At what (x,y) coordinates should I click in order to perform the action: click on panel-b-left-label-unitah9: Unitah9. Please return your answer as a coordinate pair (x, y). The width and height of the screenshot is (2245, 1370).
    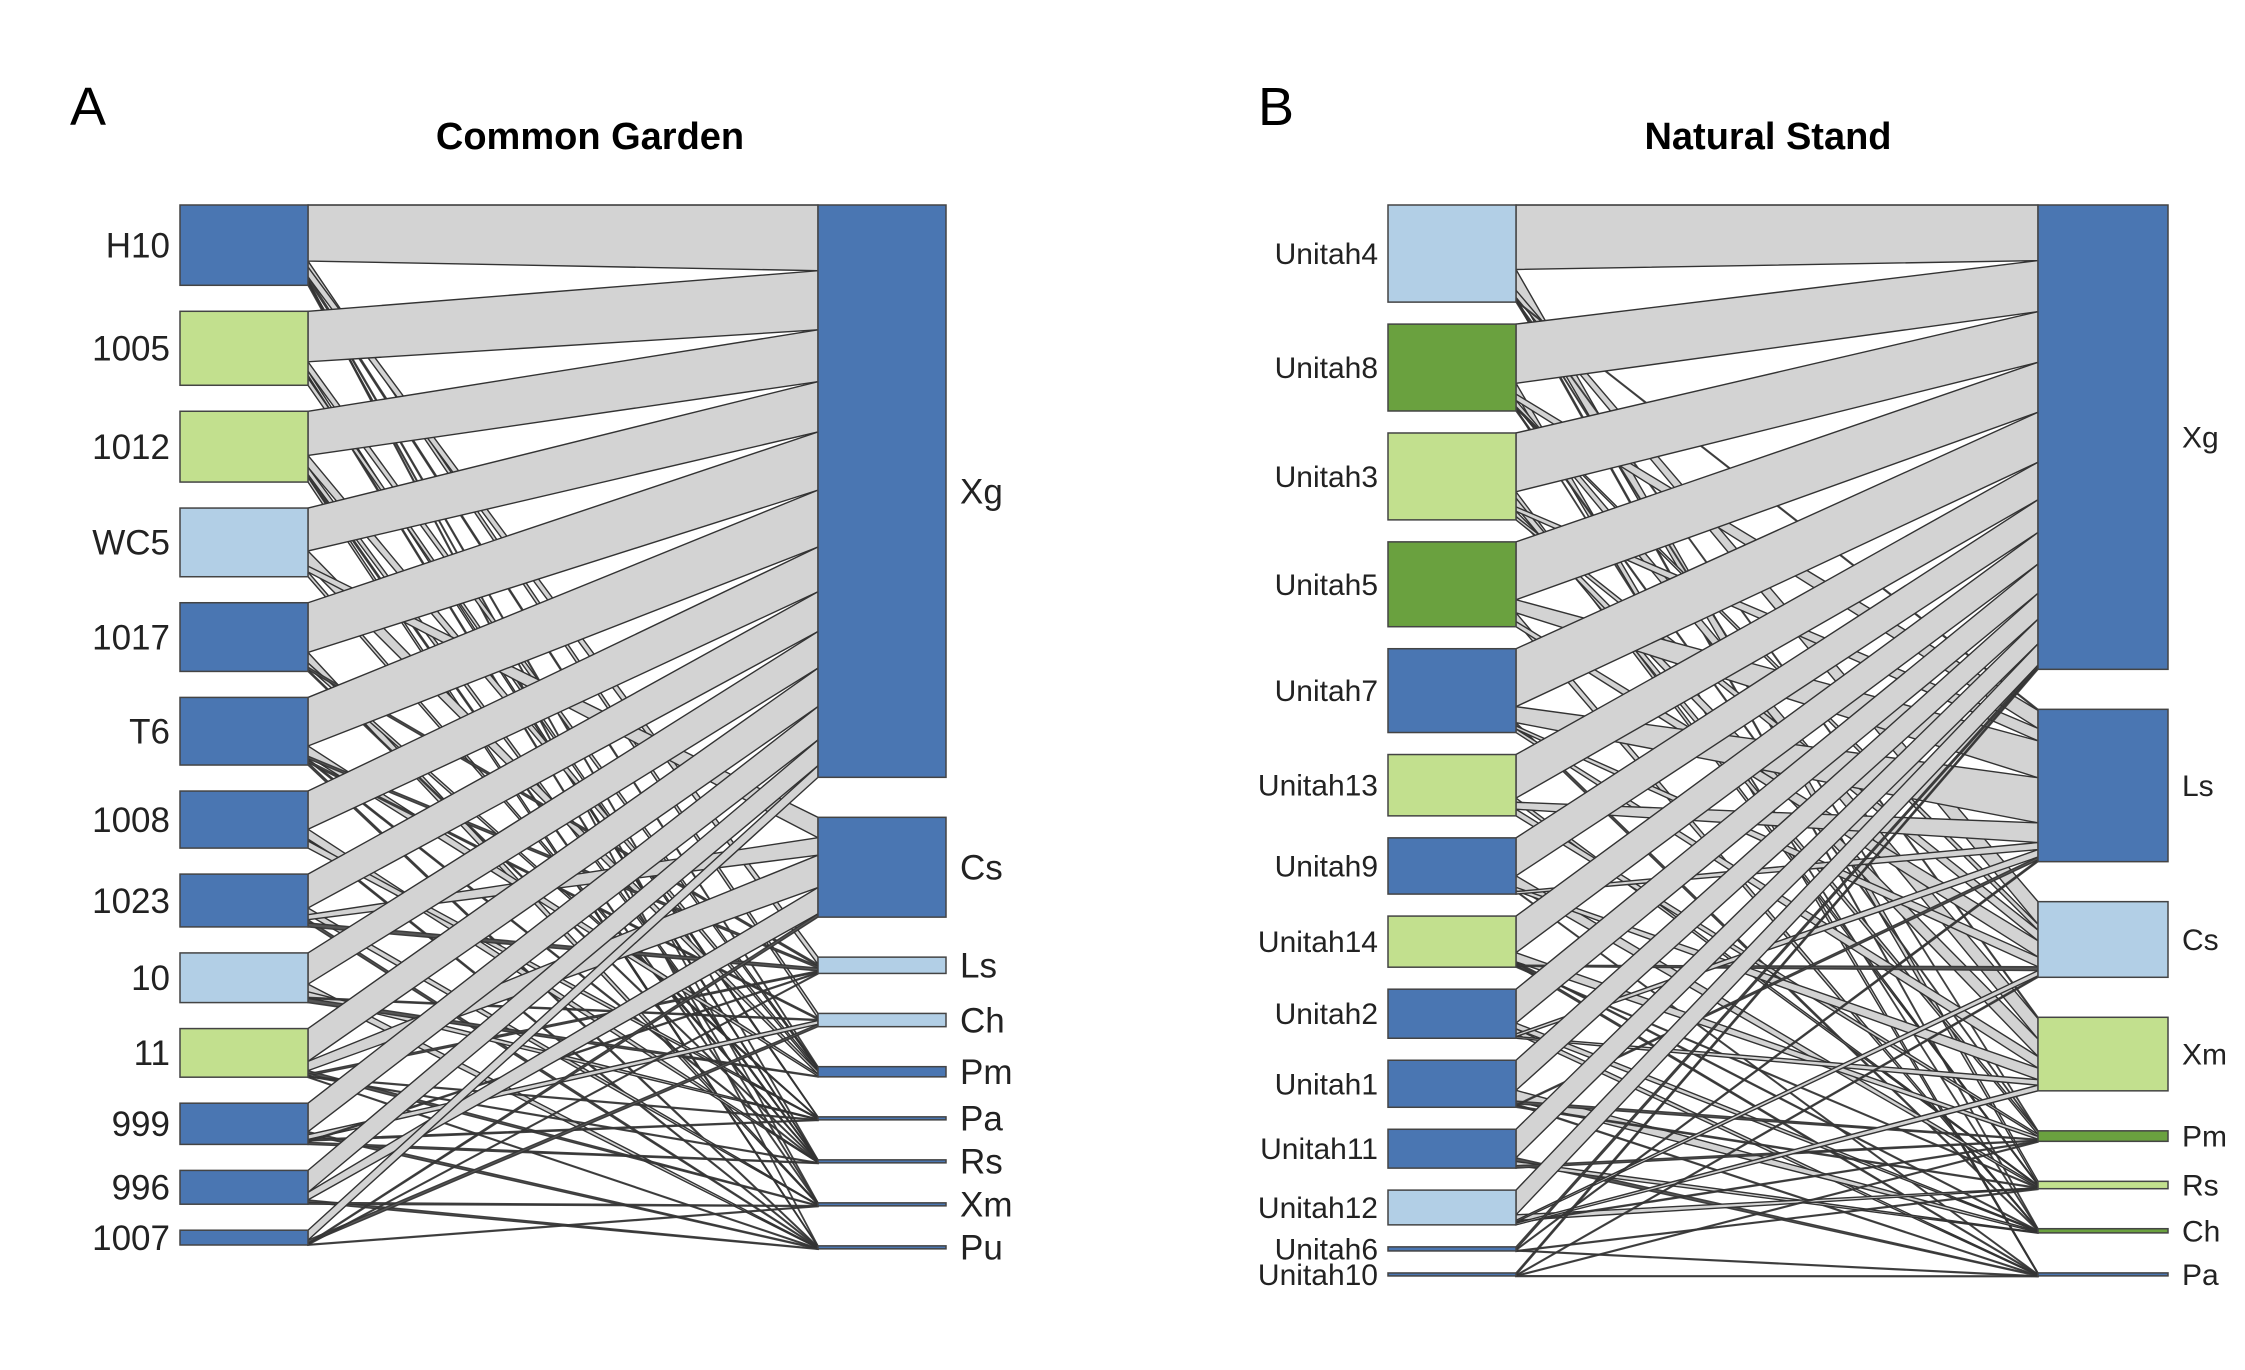
    Looking at the image, I should click on (1326, 866).